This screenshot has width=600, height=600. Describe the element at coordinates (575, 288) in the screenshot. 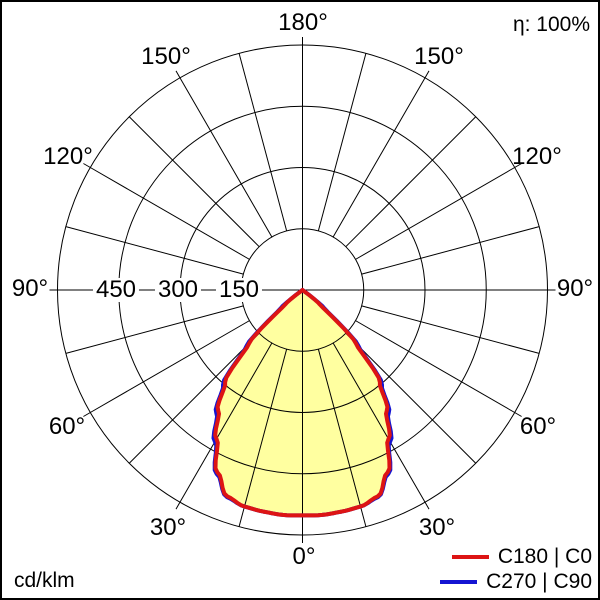

I see `angle-label-90-right: 90°` at that location.